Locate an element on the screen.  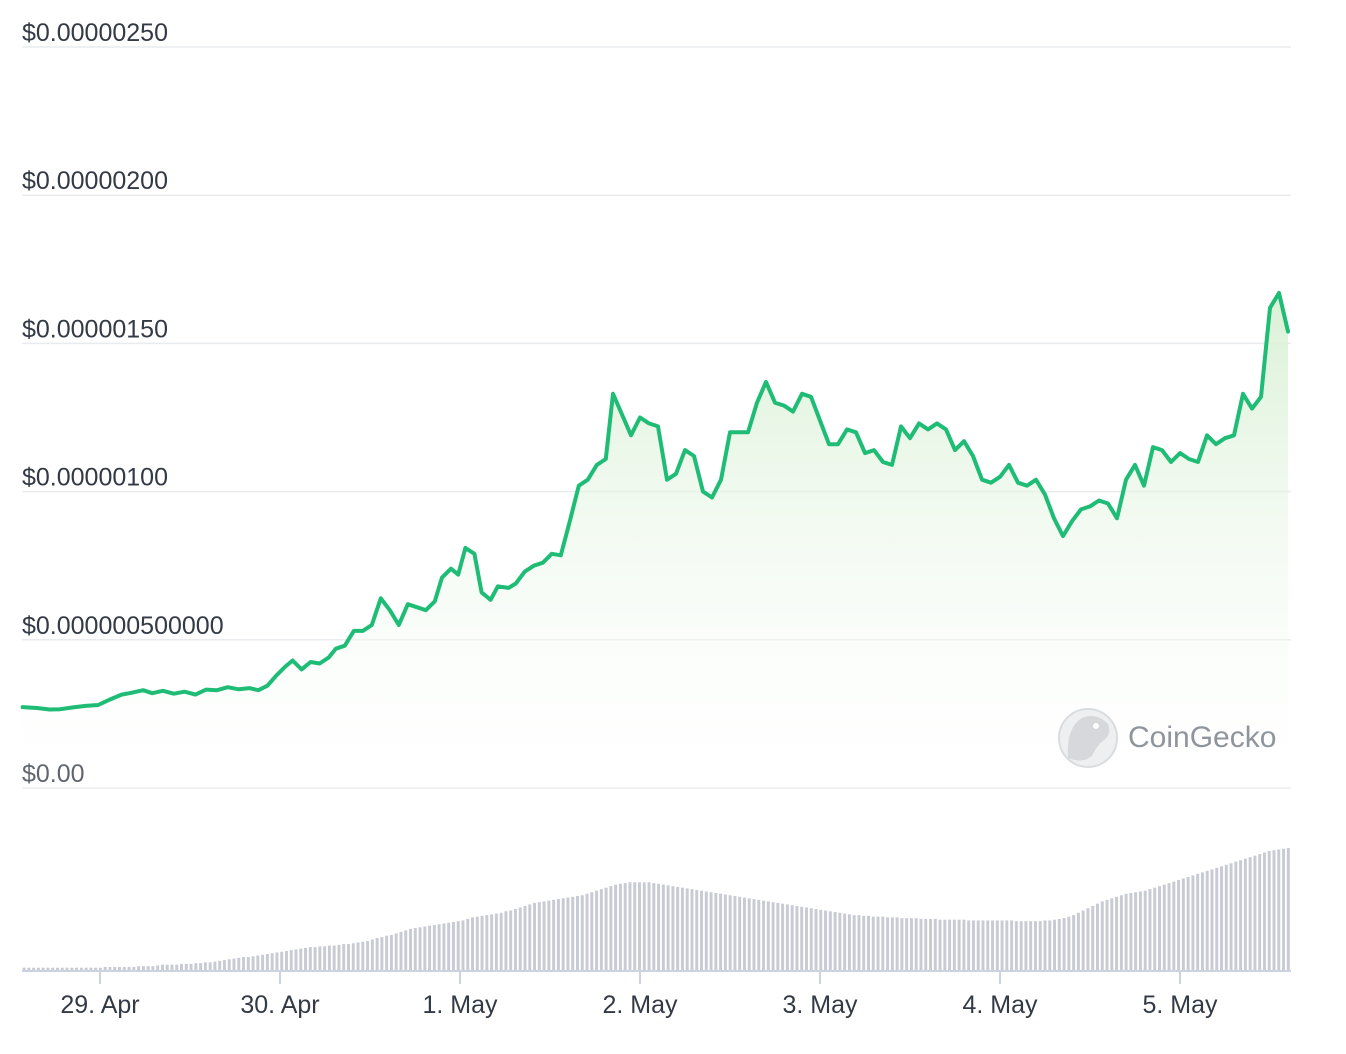
x-tick-label: 29. Apr is located at coordinates (99, 1005).